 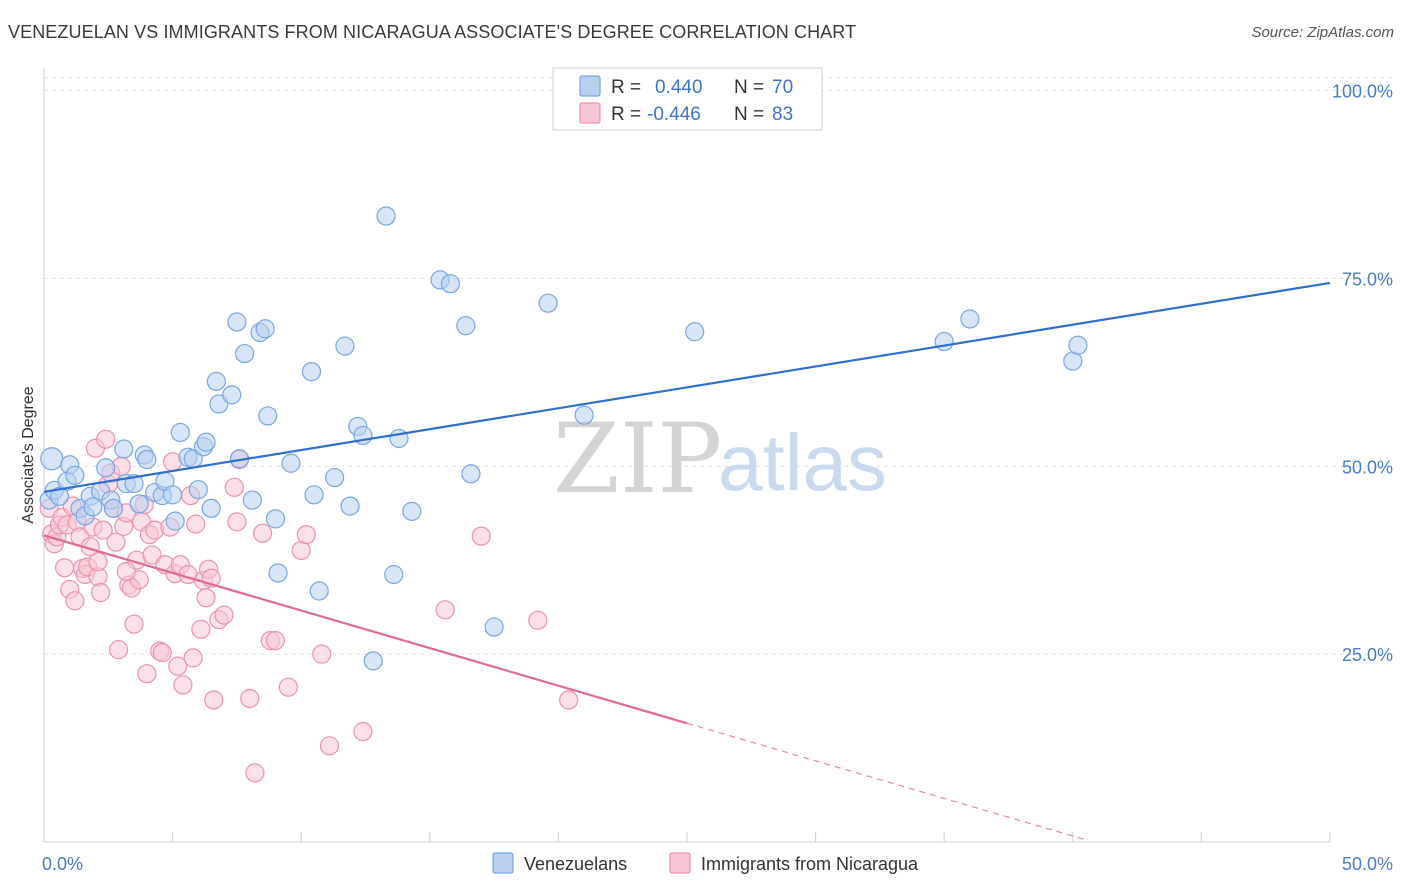 What do you see at coordinates (1322, 32) in the screenshot?
I see `source-label: Source: ZipAtlas.com` at bounding box center [1322, 32].